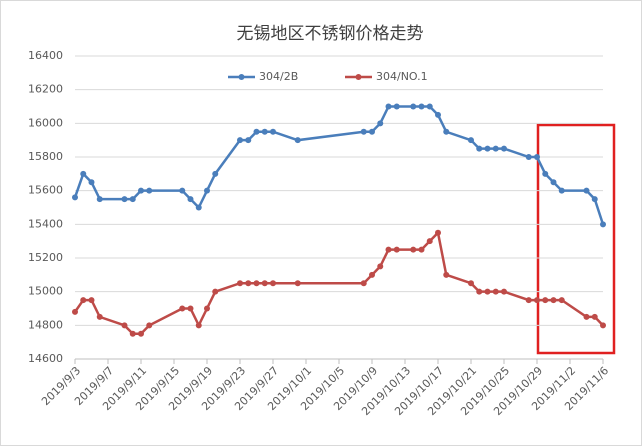 This screenshot has height=446, width=642. What do you see at coordinates (402, 76) in the screenshot?
I see `legend-label: 304/NO.1` at bounding box center [402, 76].